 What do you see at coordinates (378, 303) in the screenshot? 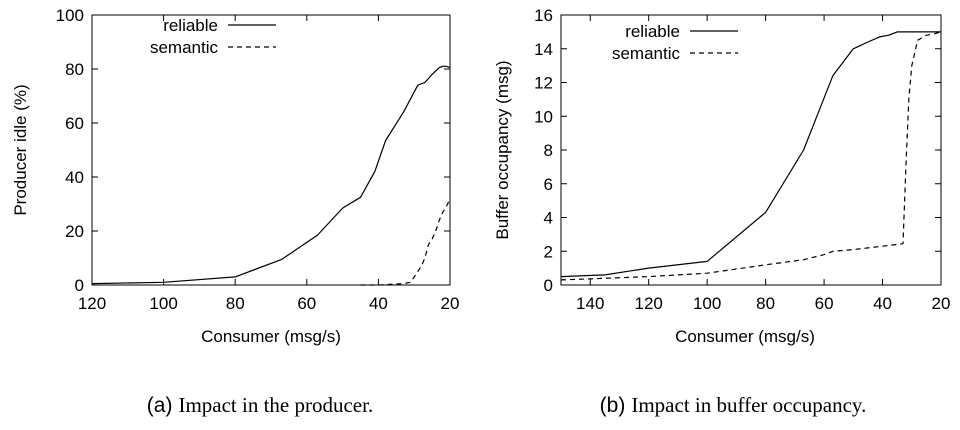
I see `chart-a-xtick-label: 40` at bounding box center [378, 303].